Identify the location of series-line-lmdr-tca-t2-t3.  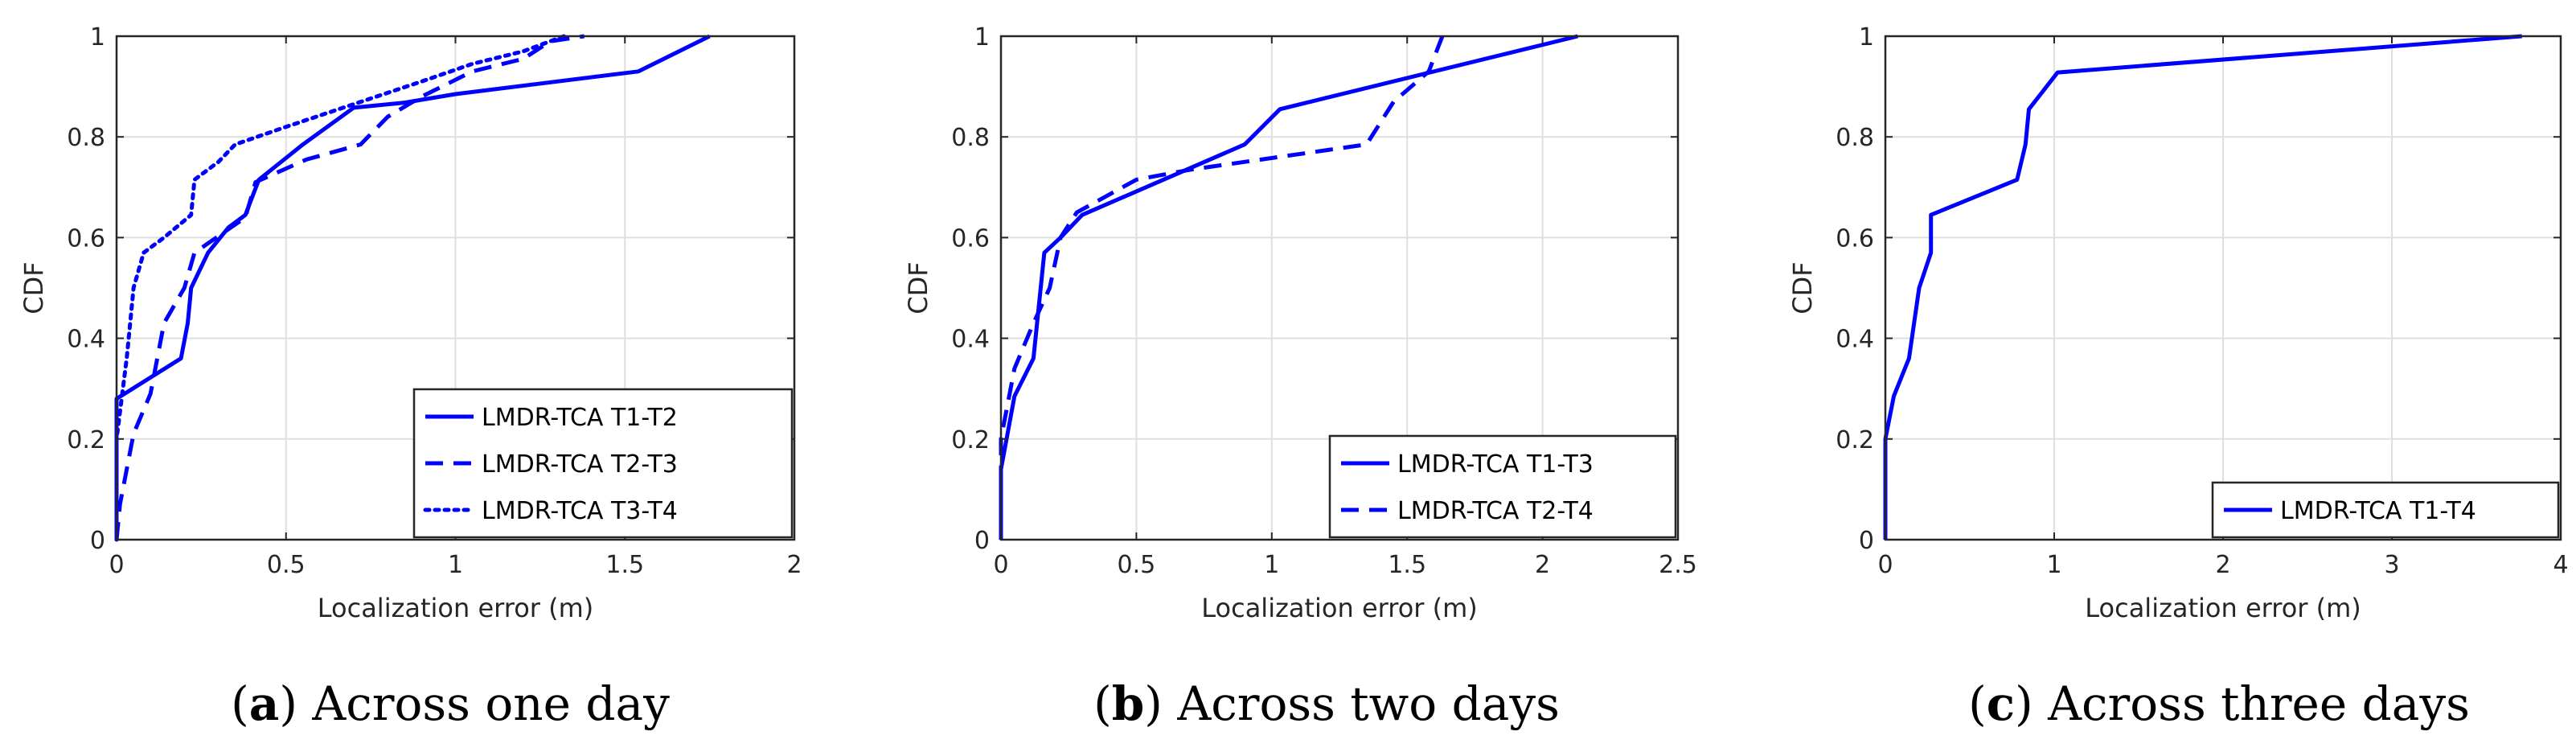
(349, 287).